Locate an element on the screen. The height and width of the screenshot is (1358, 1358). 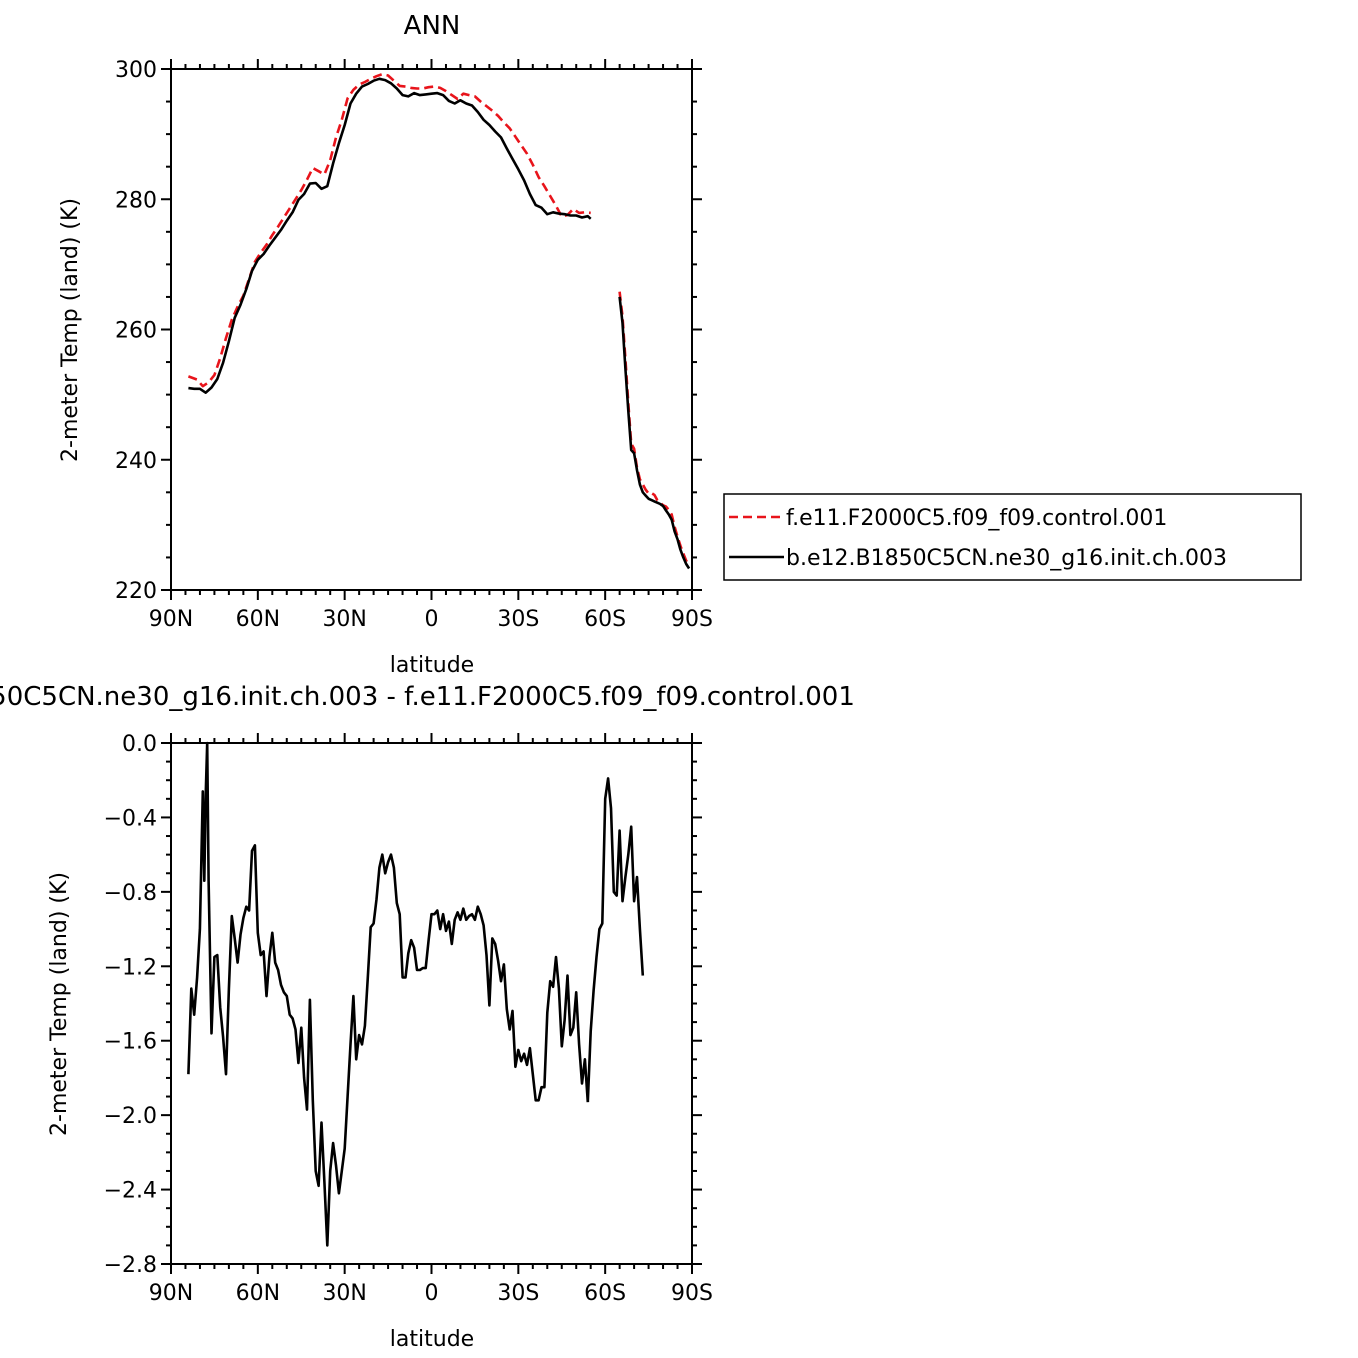
top-x-tick-label: 90S is located at coordinates (692, 619).